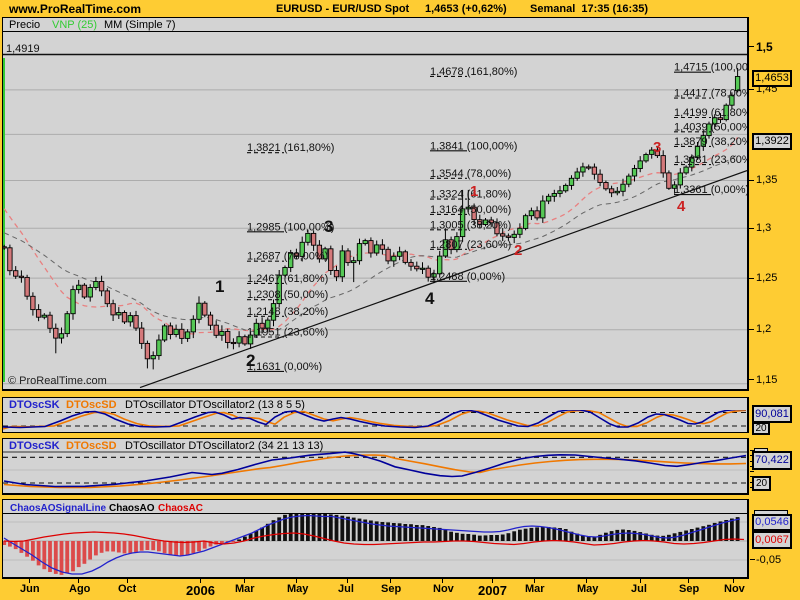 The height and width of the screenshot is (600, 800). What do you see at coordinates (287, 279) in the screenshot?
I see `svg-text: 1,2467 (61,80%)` at bounding box center [287, 279].